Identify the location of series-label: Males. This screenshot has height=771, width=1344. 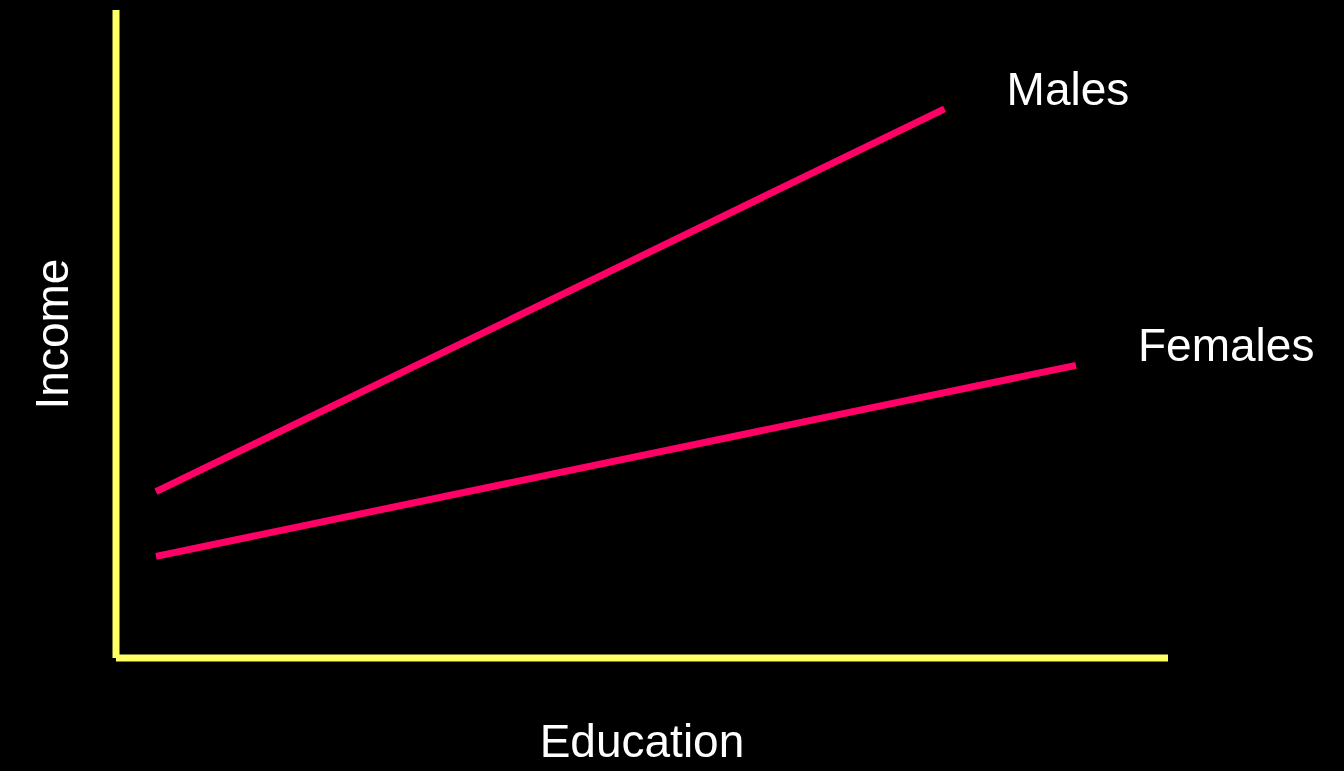
(1068, 88).